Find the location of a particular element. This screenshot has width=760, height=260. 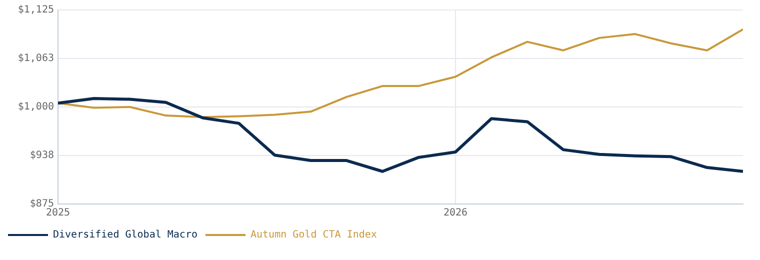

y-tick-label: $1,000 is located at coordinates (36, 107).